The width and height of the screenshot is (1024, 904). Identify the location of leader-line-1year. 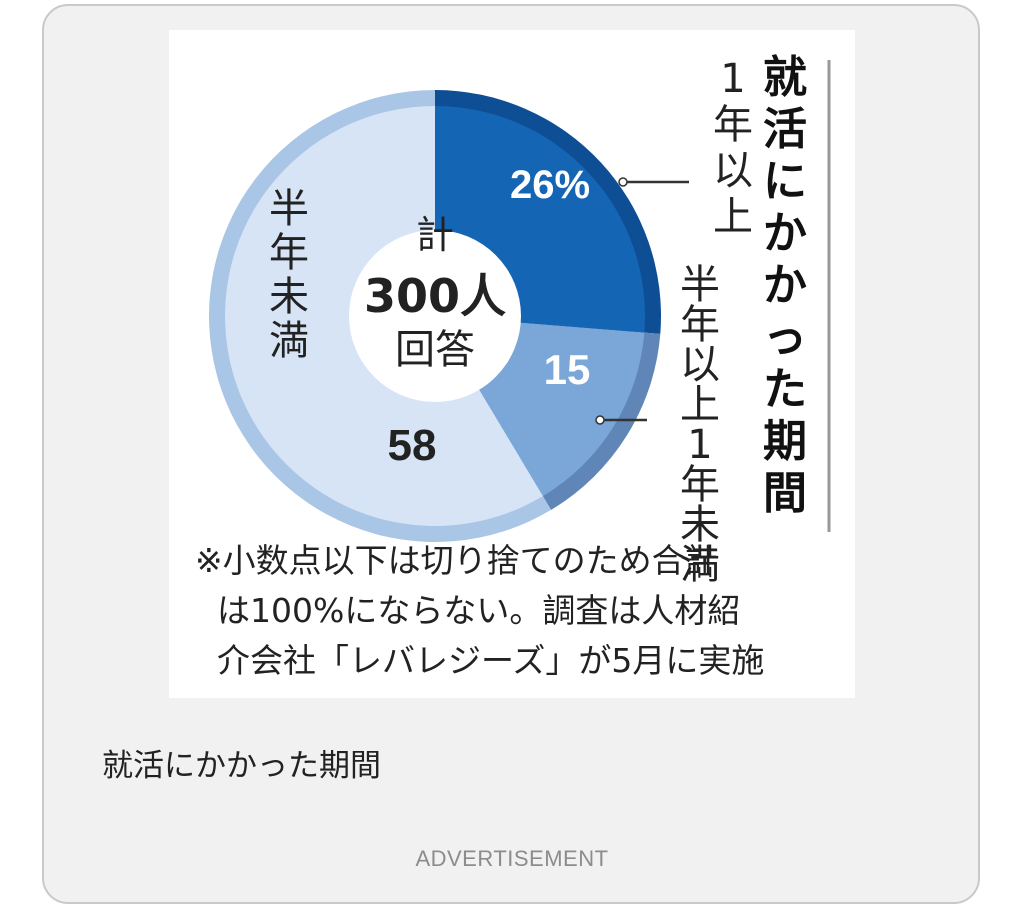
(653, 182).